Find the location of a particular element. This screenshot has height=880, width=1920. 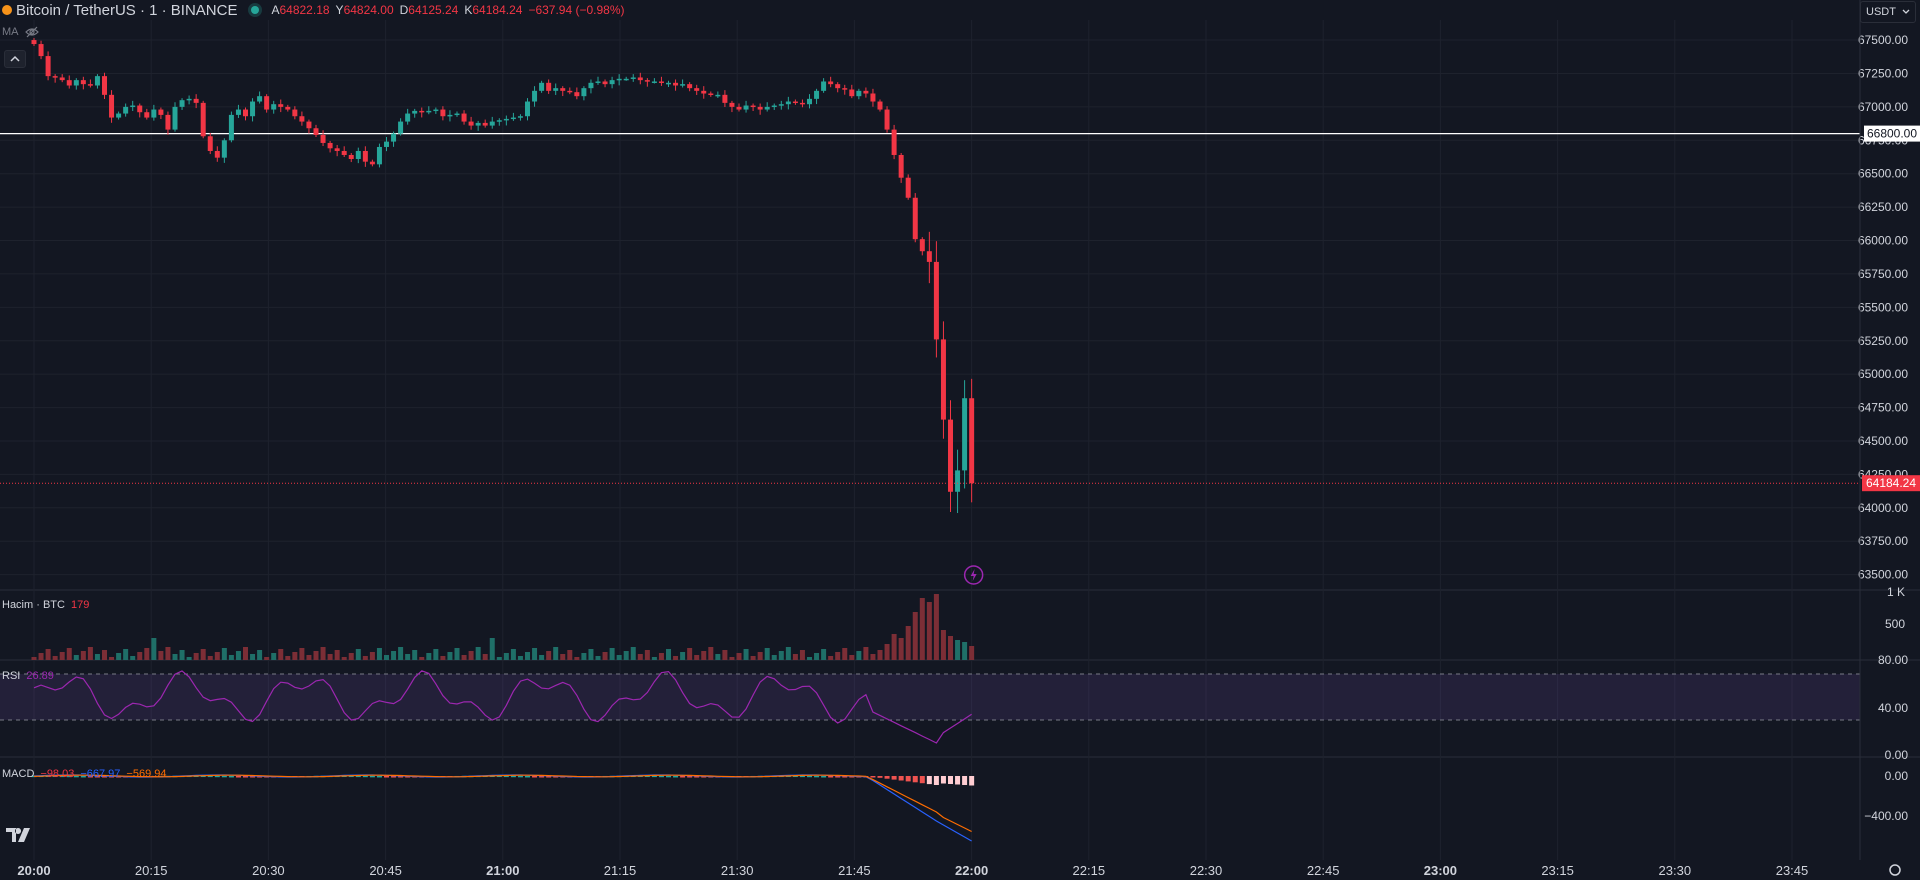

lightning-icon is located at coordinates (973, 575).